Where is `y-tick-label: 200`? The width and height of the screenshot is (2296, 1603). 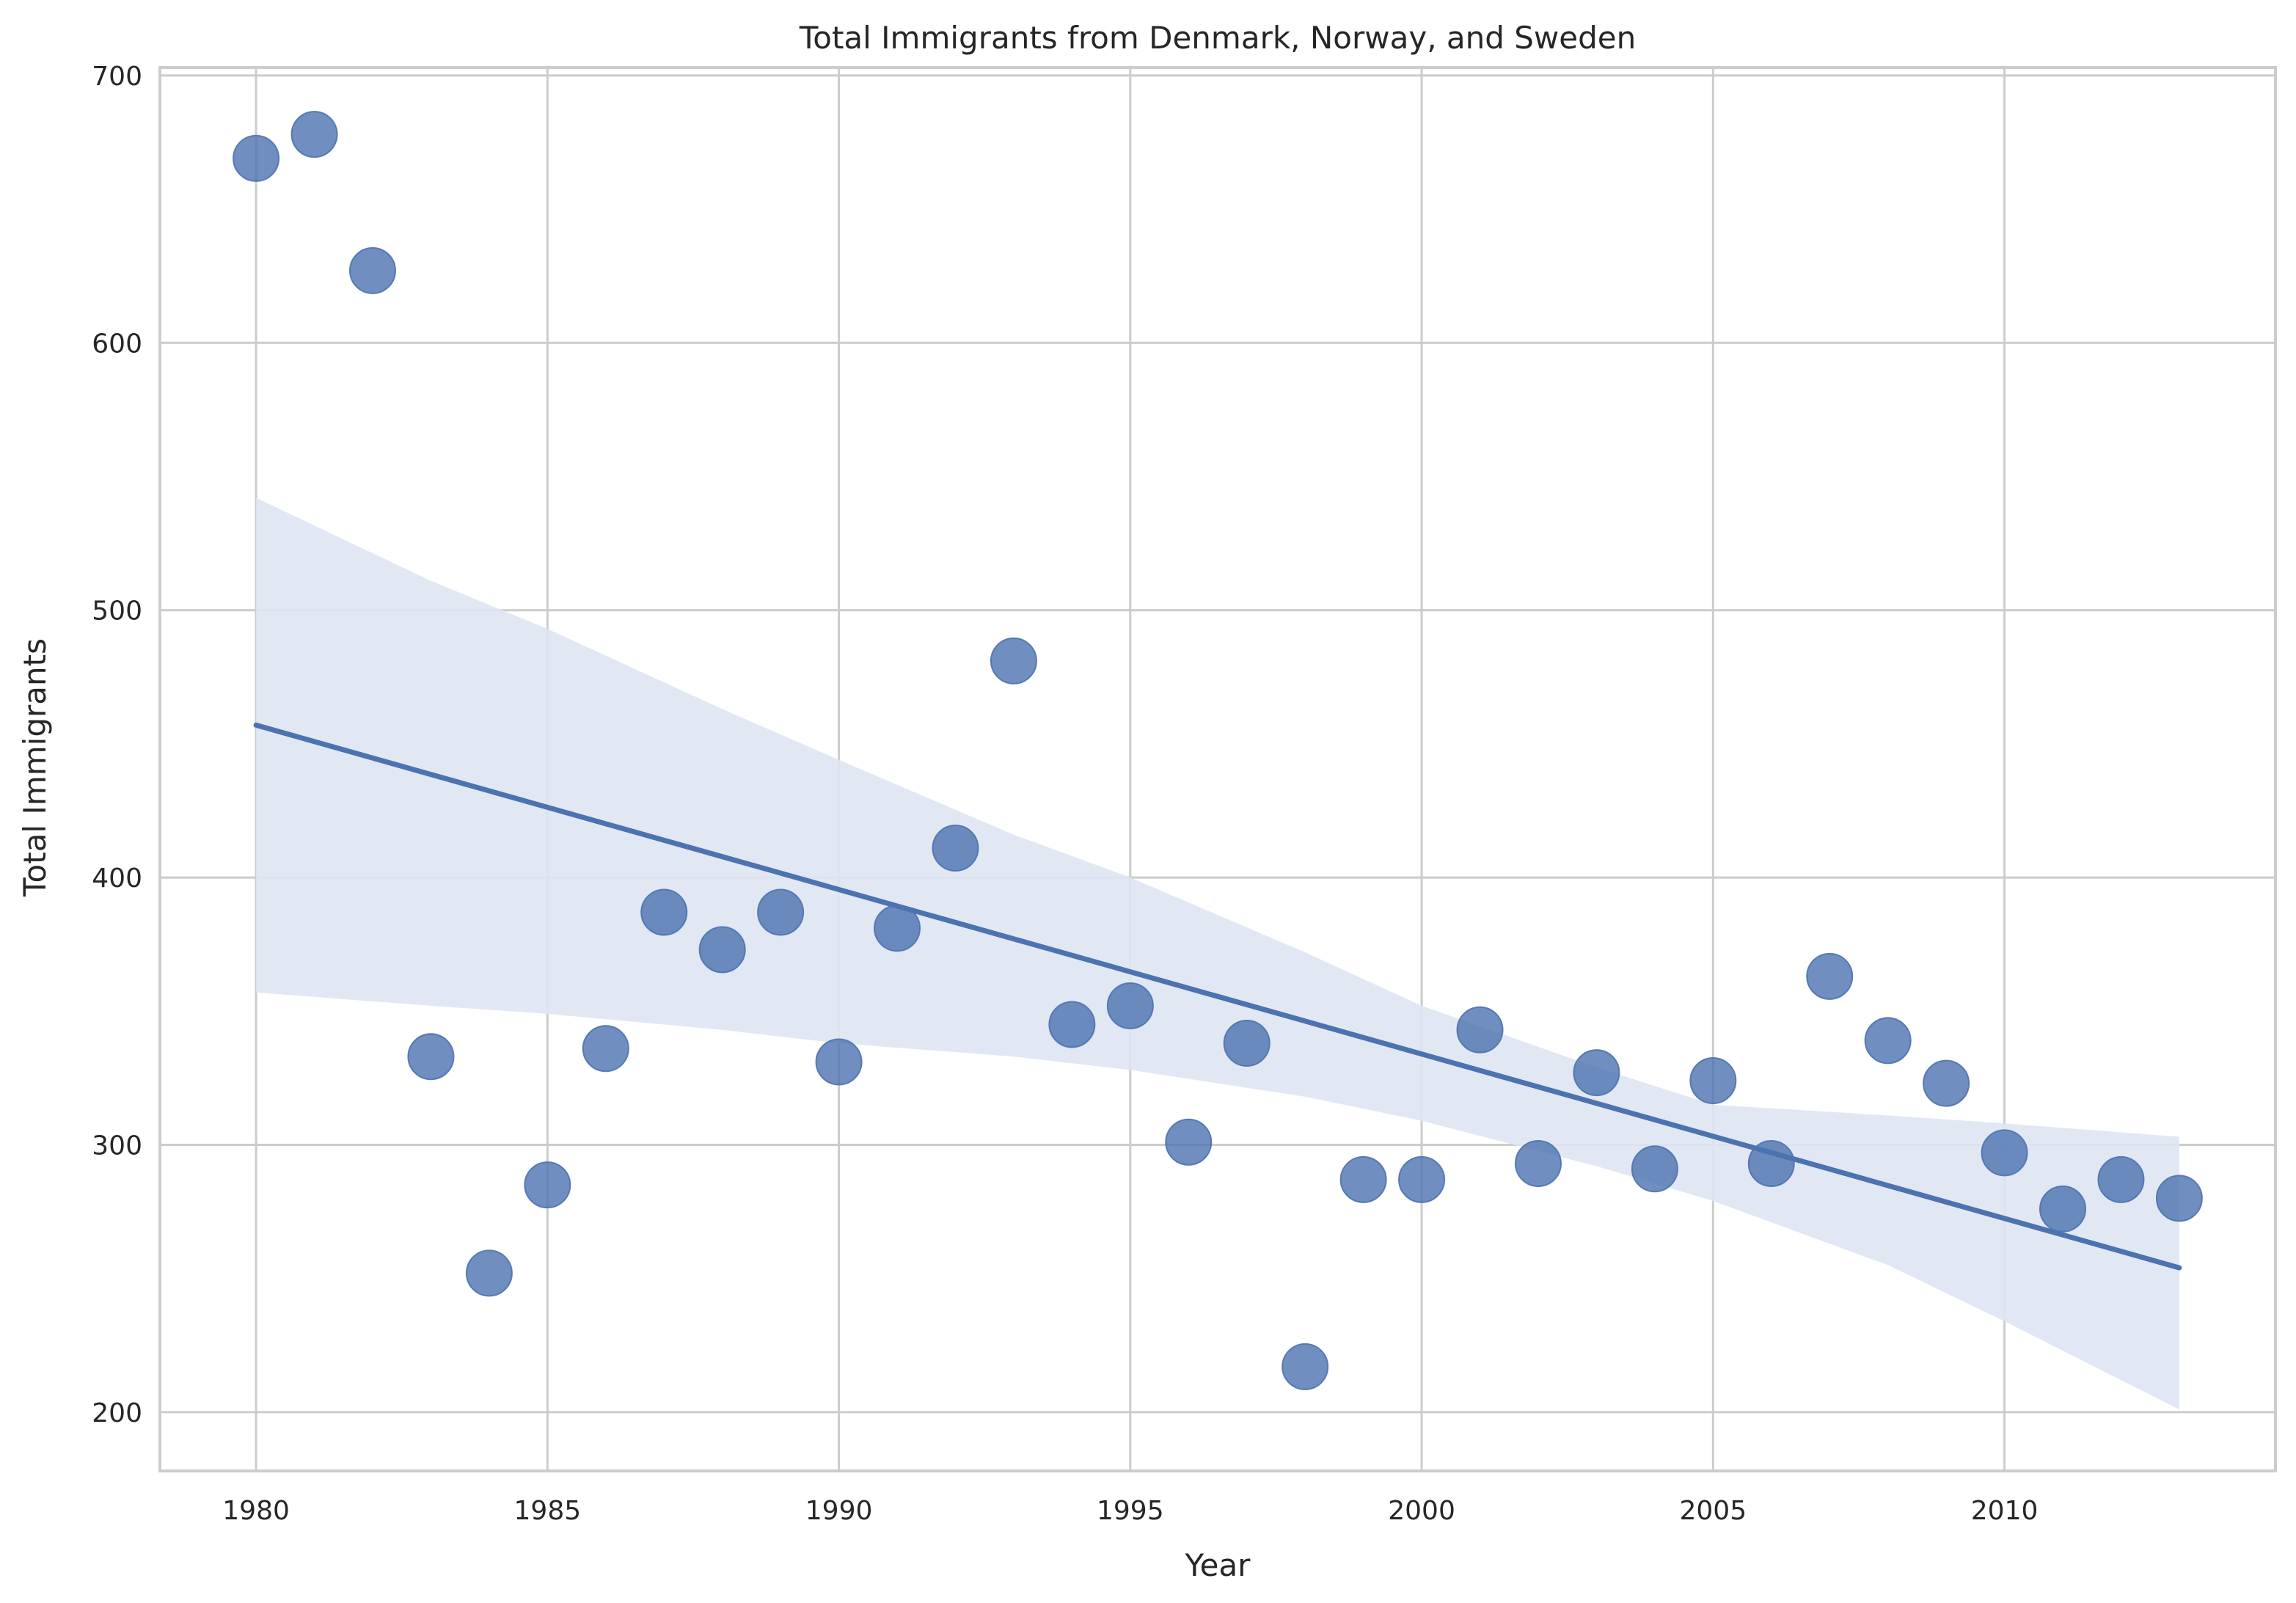
y-tick-label: 200 is located at coordinates (117, 1413).